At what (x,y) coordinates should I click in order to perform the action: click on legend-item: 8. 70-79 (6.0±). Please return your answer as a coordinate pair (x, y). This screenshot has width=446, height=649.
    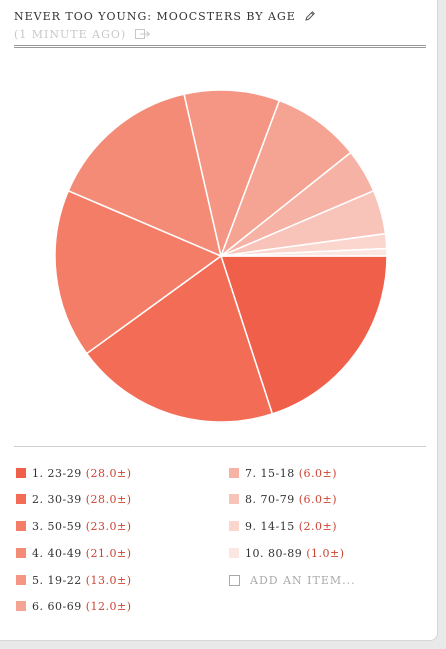
    Looking at the image, I should click on (283, 499).